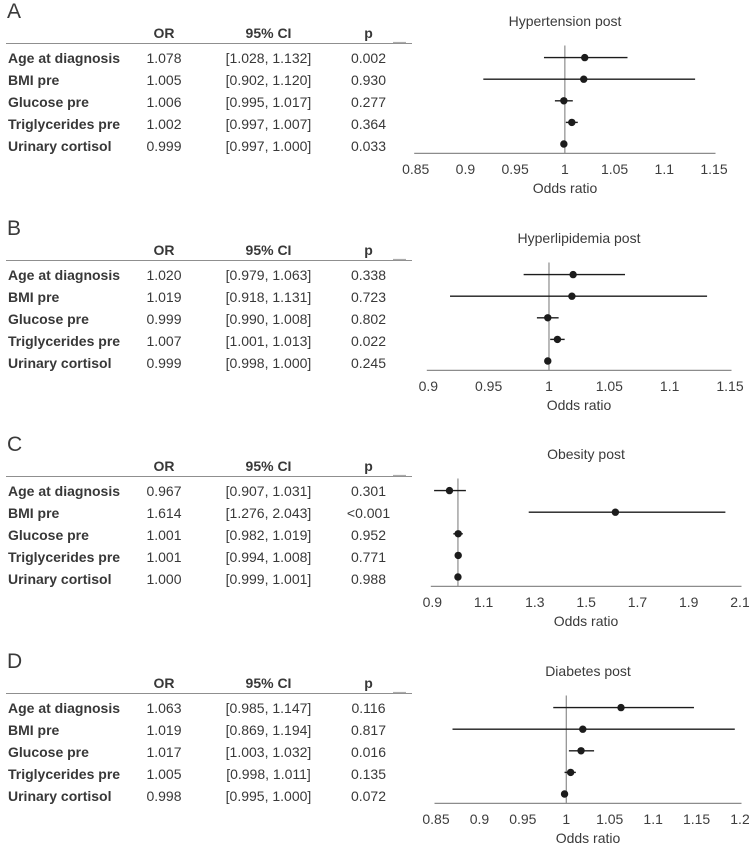  I want to click on table-row: Glucose pre 1.001 [0.982, 1.019] 0.952, so click(206, 535).